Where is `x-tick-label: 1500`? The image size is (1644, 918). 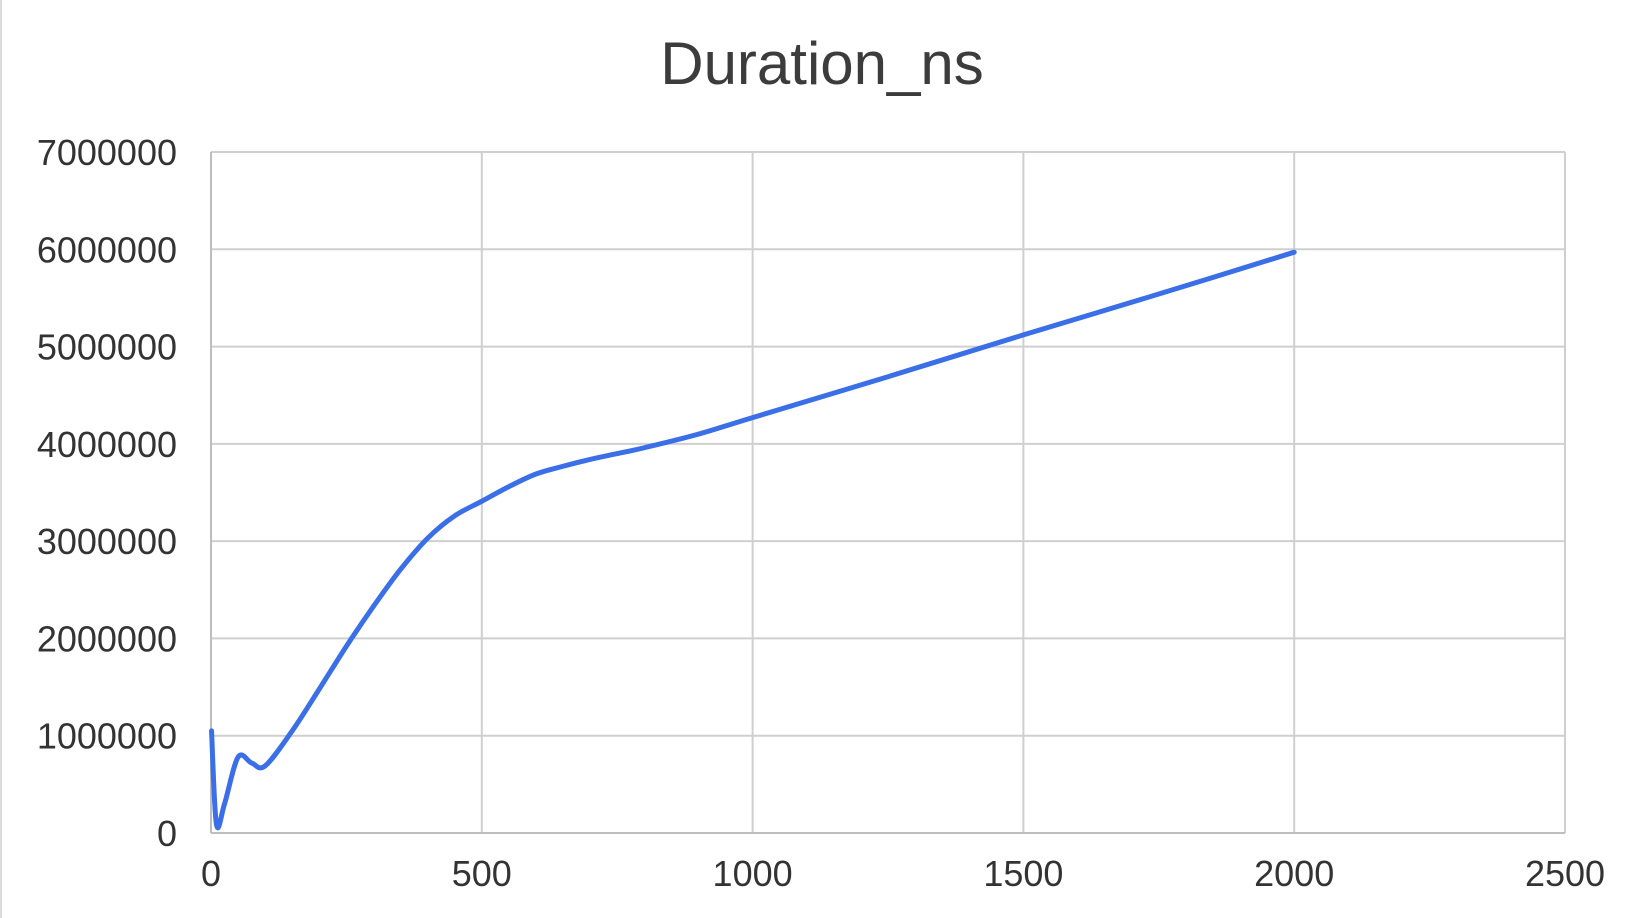
x-tick-label: 1500 is located at coordinates (1023, 873).